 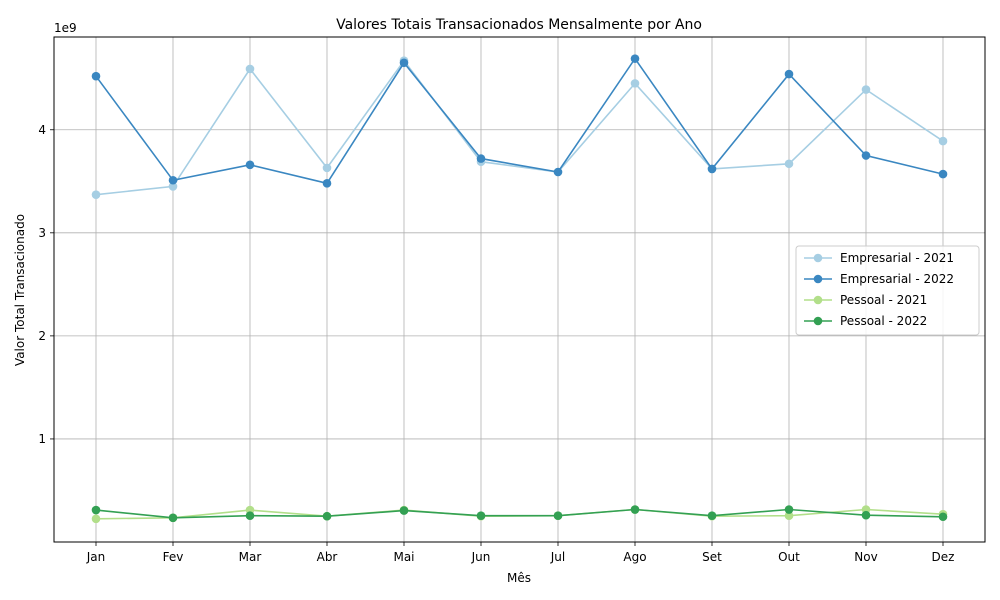 I want to click on legend-item: Empresarial - 2021, so click(x=879, y=258).